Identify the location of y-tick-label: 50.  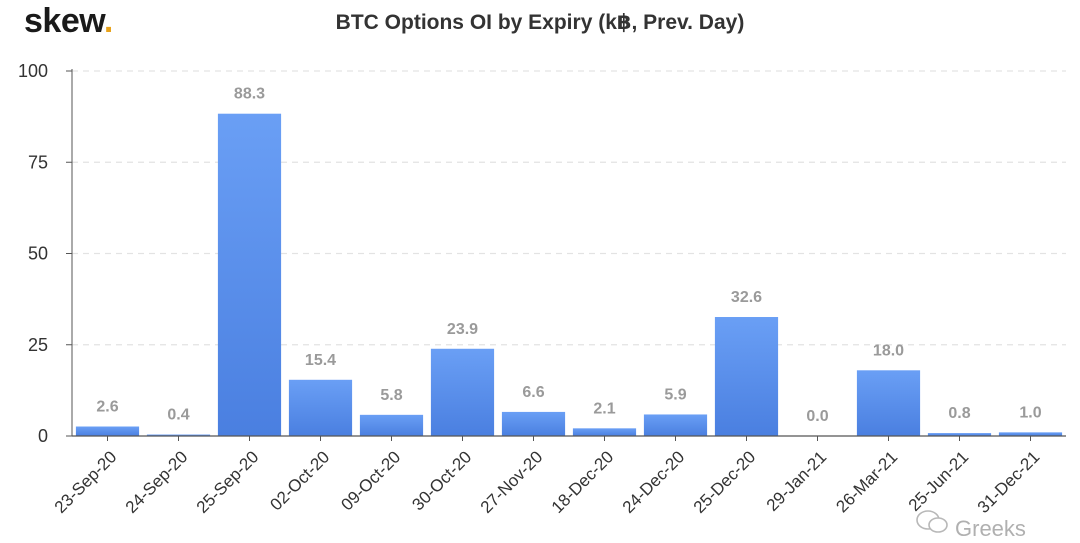
(38, 254).